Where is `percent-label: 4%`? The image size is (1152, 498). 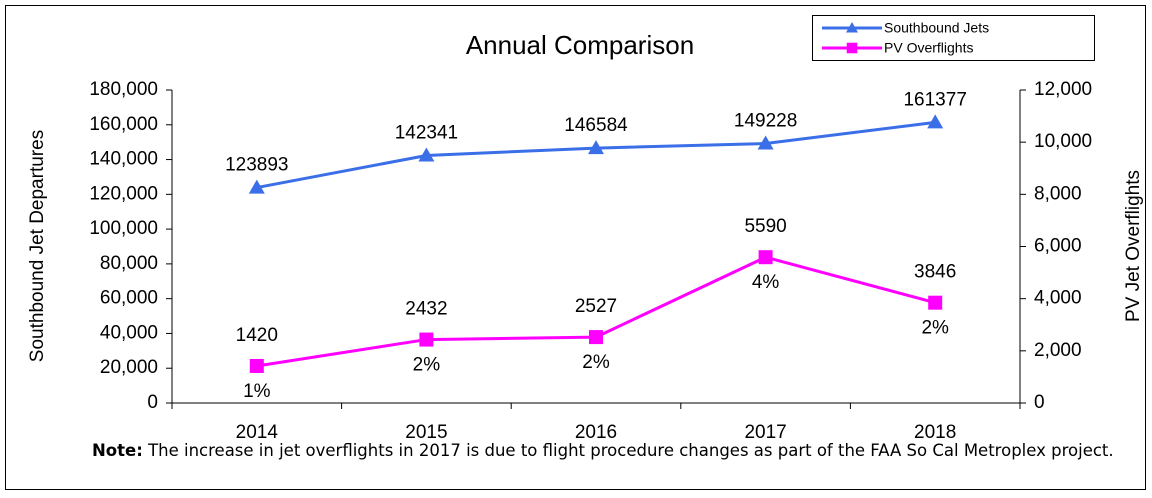
percent-label: 4% is located at coordinates (766, 282).